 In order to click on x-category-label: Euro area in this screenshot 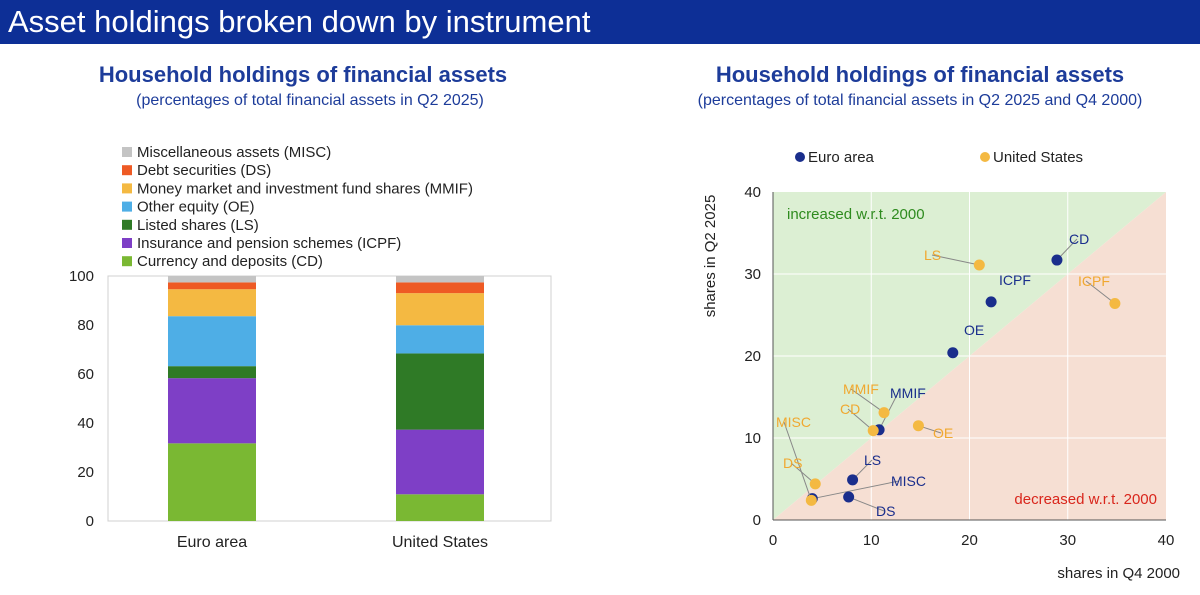, I will do `click(212, 542)`.